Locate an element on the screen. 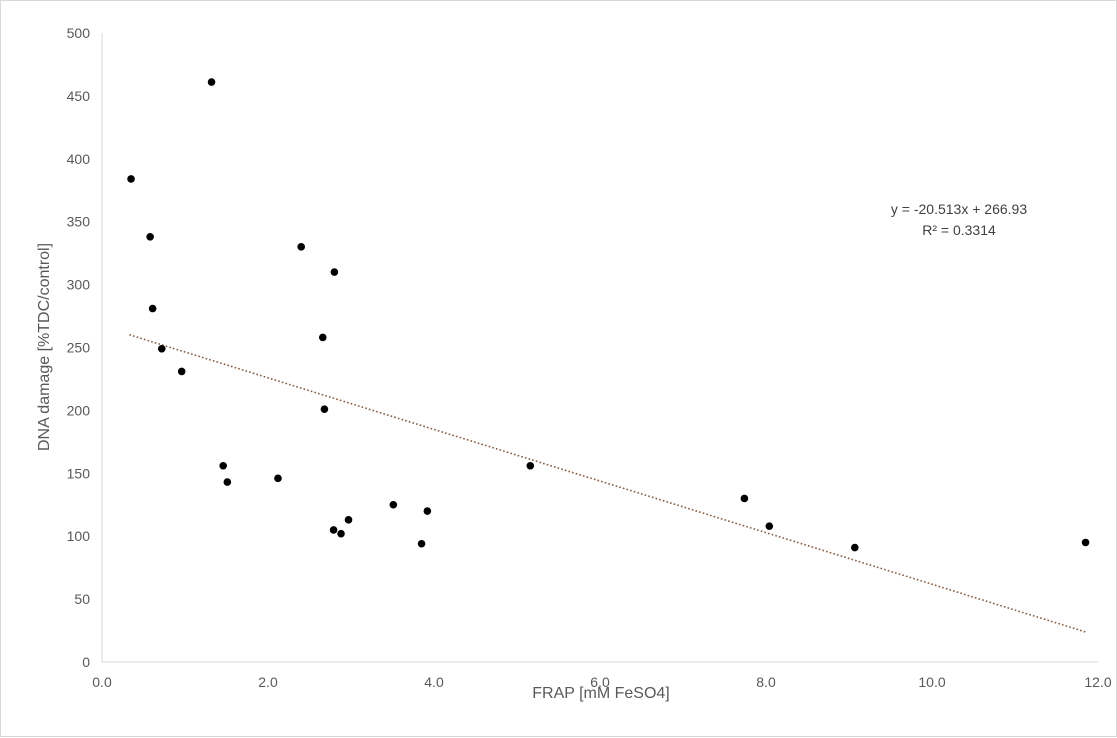 The image size is (1117, 738). y-tick-label: 350 is located at coordinates (79, 222).